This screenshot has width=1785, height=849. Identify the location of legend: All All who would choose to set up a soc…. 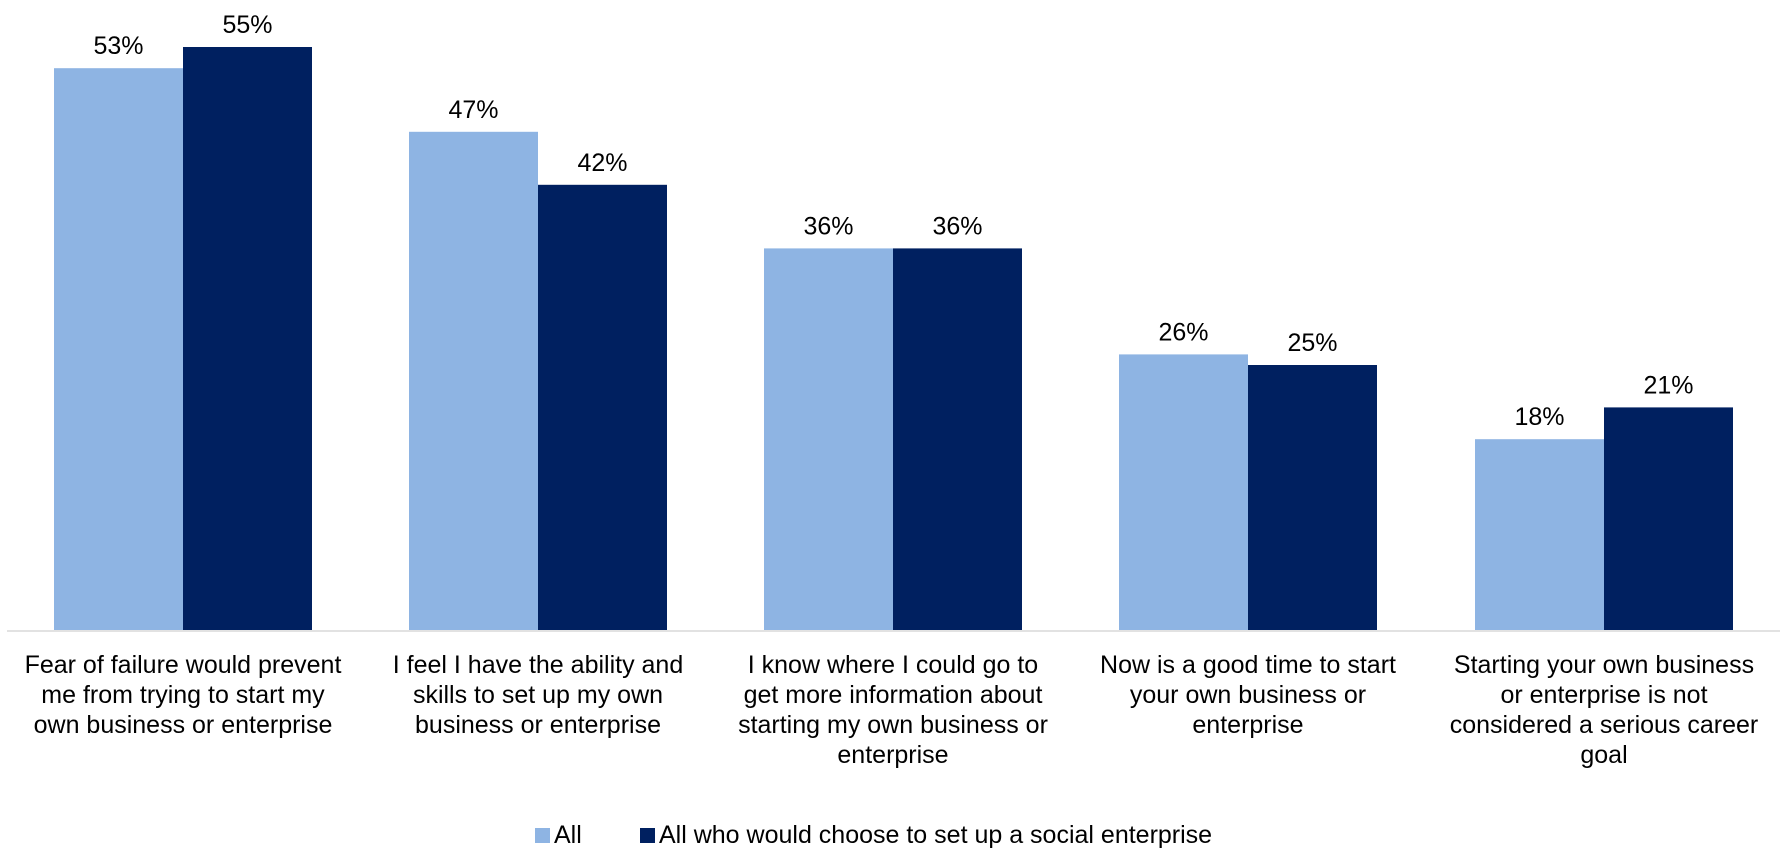
(892, 835).